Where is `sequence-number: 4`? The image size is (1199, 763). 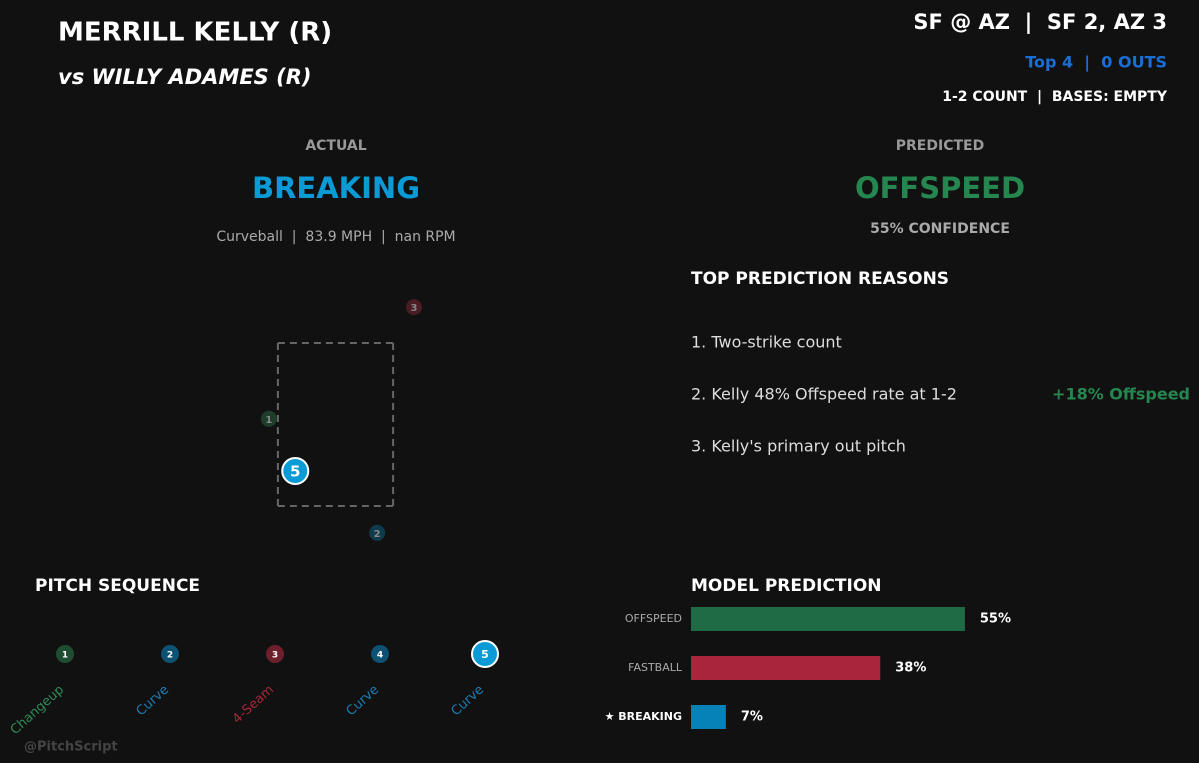 sequence-number: 4 is located at coordinates (380, 656).